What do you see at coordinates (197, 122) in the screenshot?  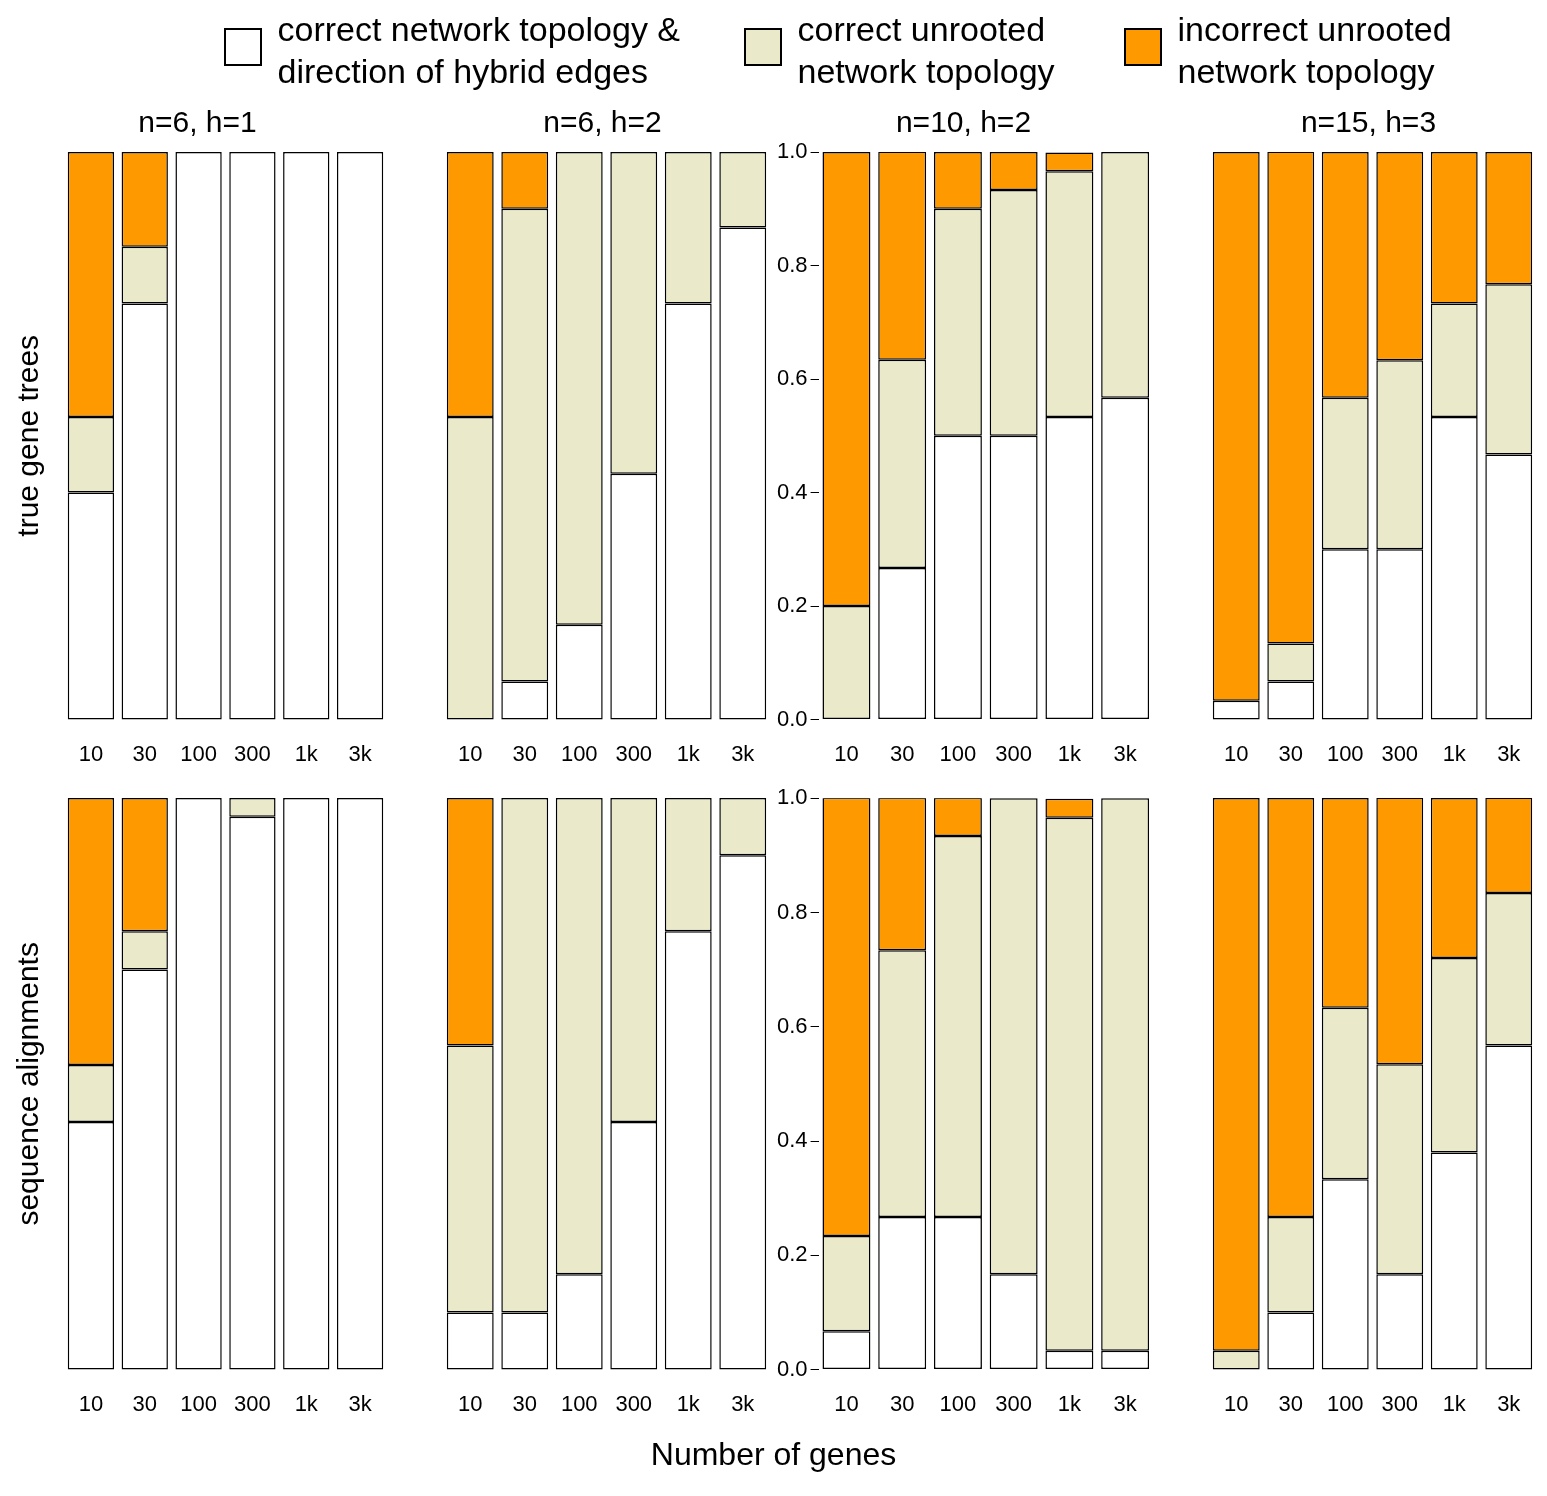 I see `chart-title: n=6, h=1` at bounding box center [197, 122].